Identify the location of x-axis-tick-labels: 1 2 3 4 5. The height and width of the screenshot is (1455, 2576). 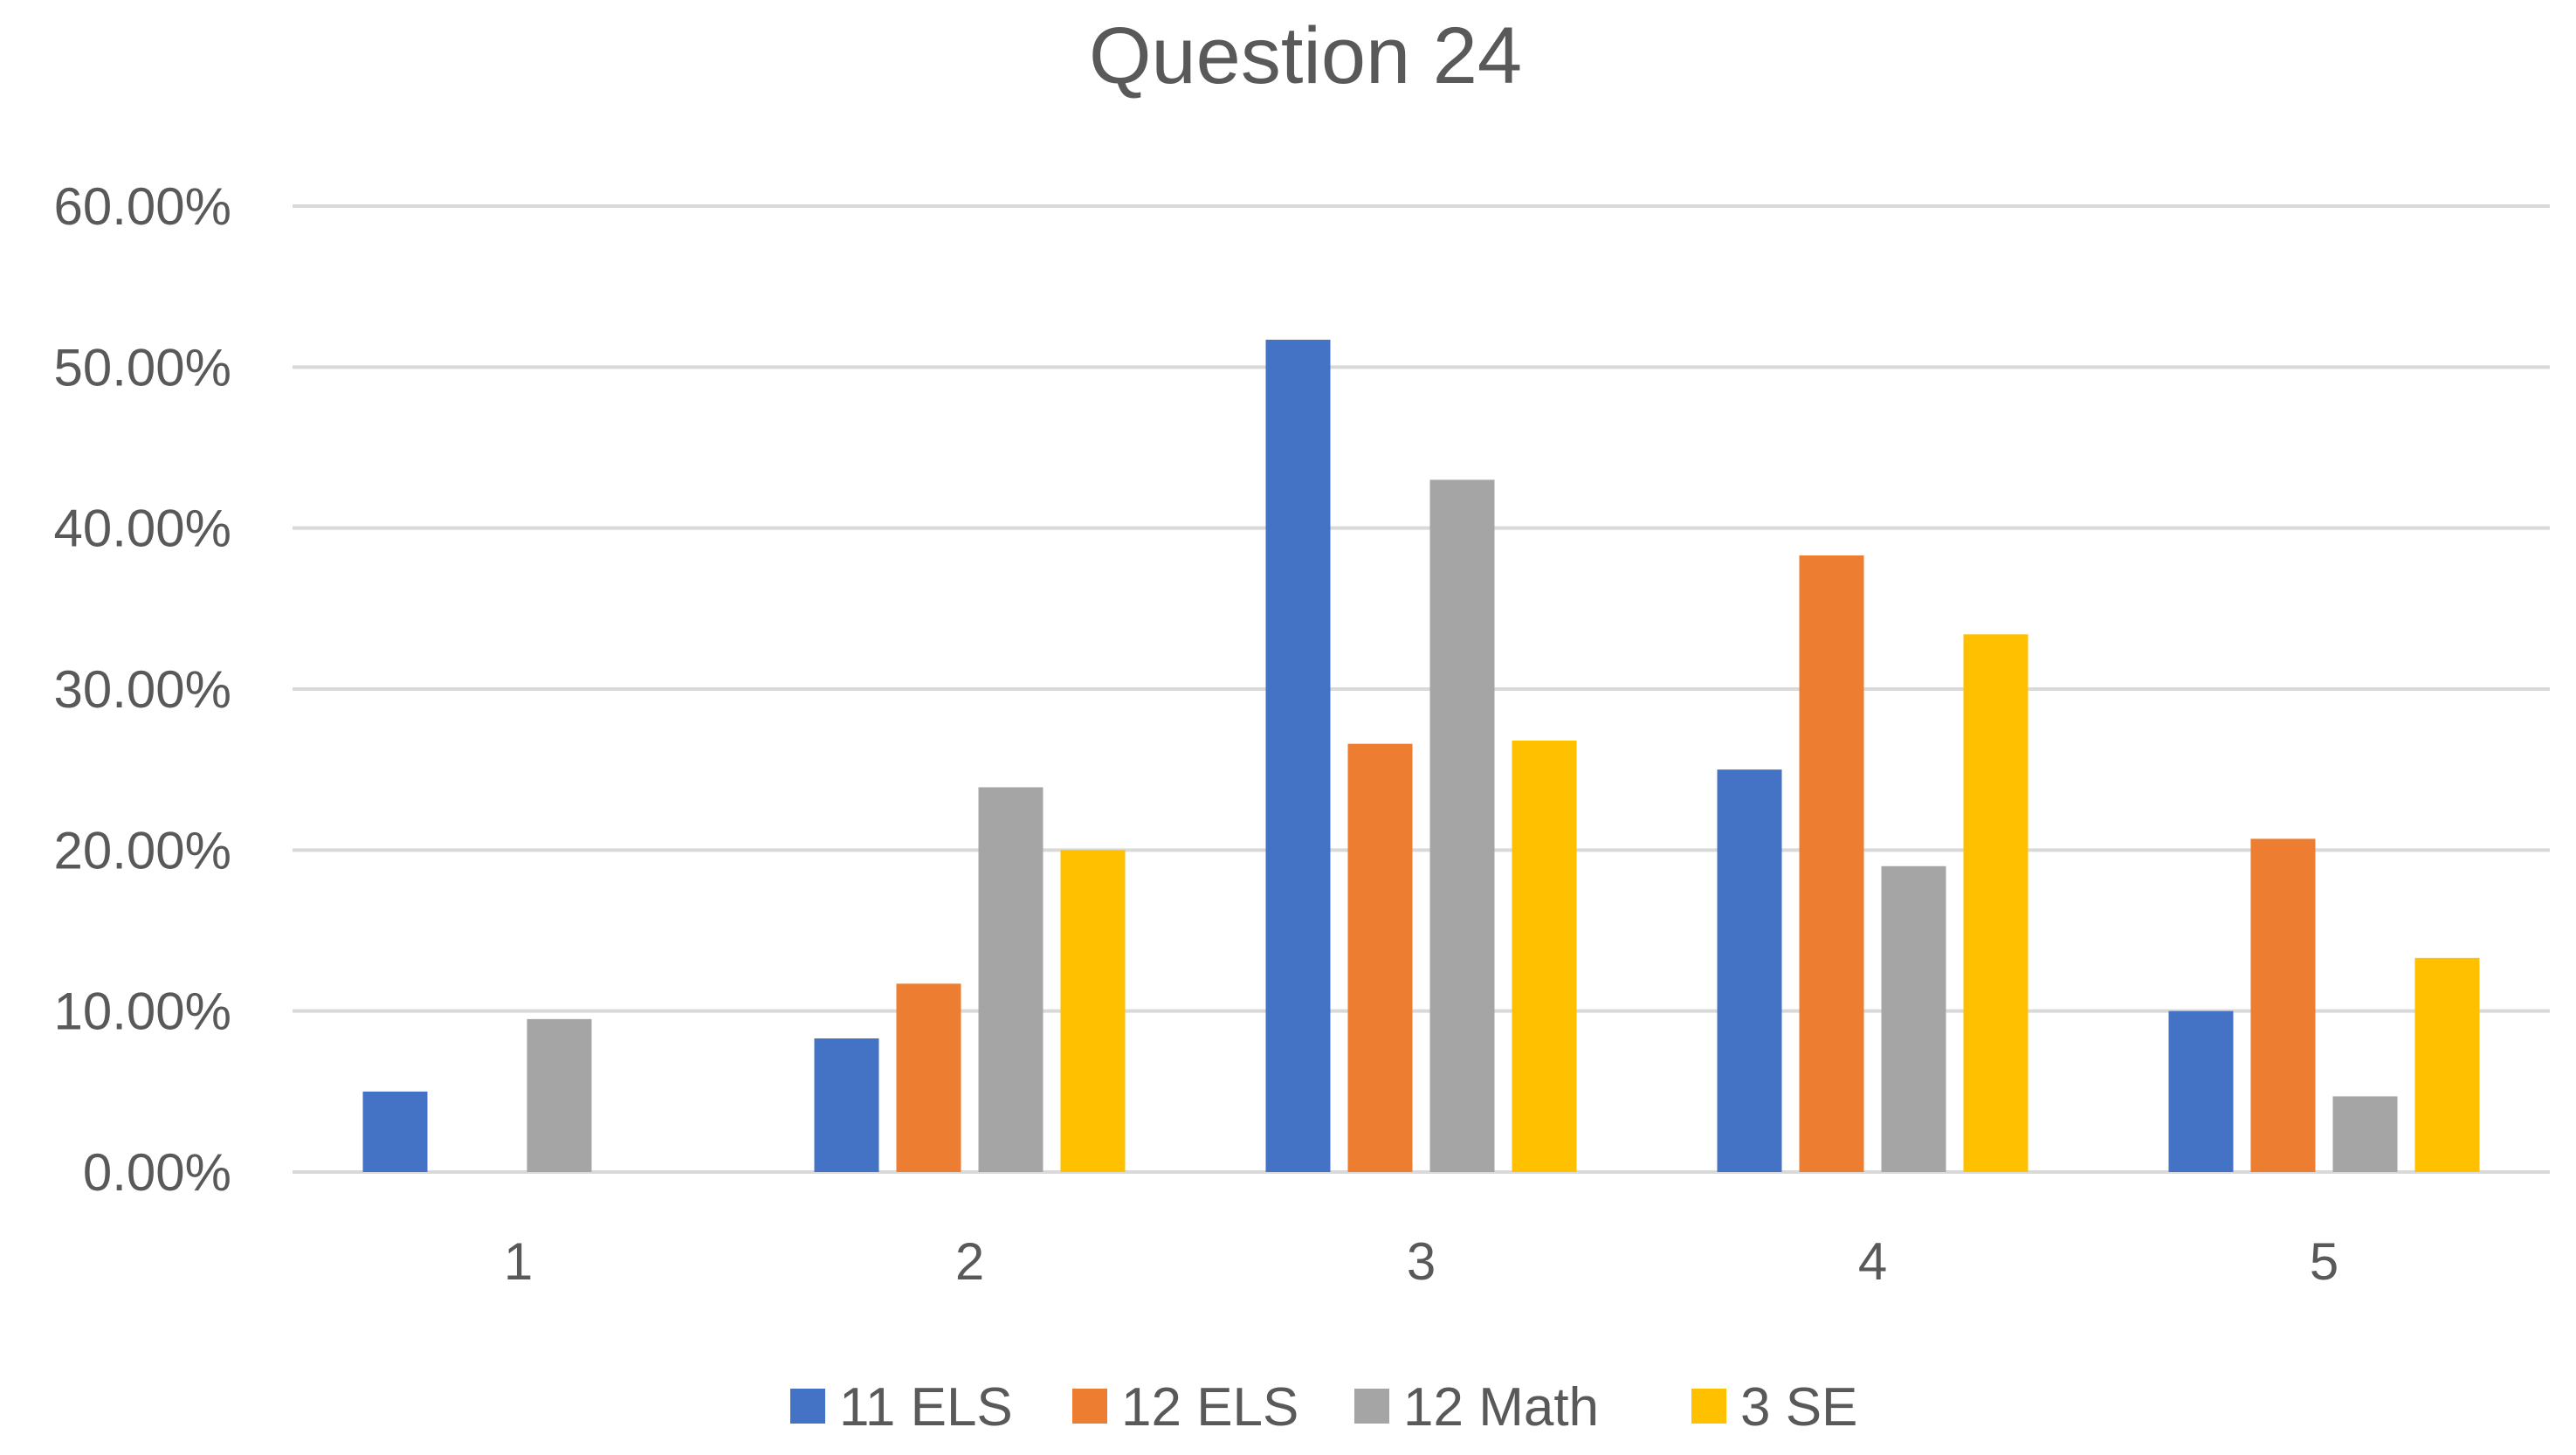
(1421, 1261).